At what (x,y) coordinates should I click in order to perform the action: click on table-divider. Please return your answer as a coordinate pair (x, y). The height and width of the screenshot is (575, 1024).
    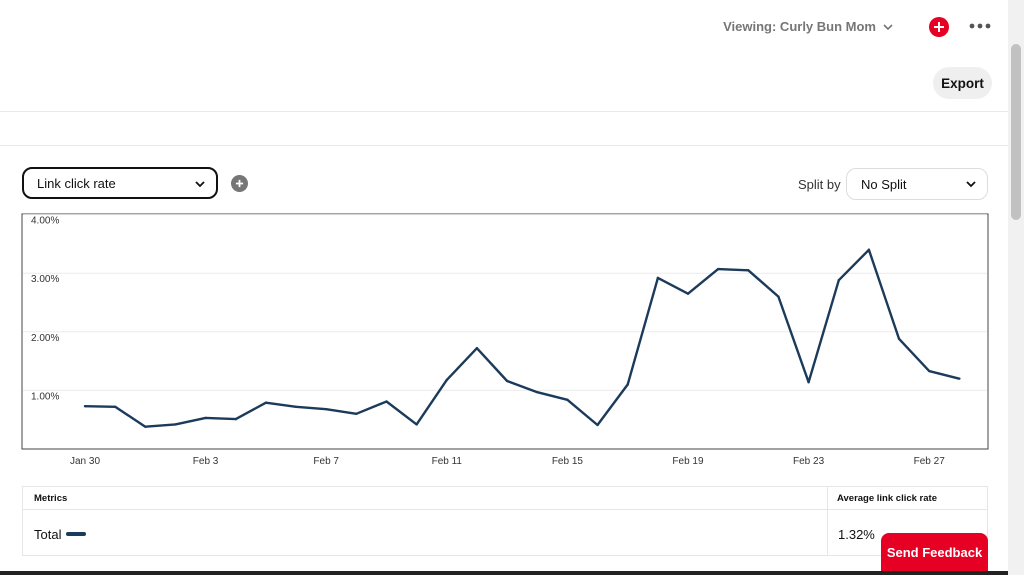
    Looking at the image, I should click on (505, 509).